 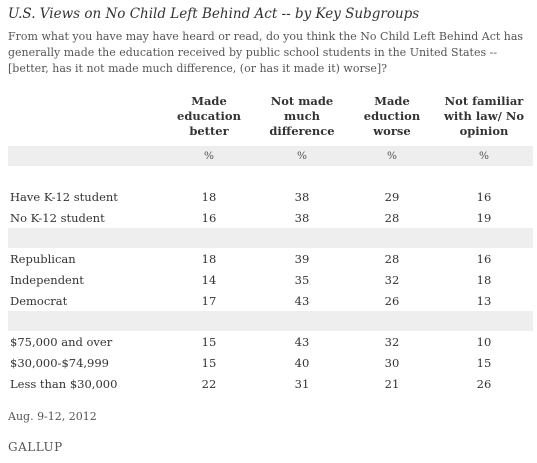 What do you see at coordinates (392, 383) in the screenshot?
I see `value-cell: 21` at bounding box center [392, 383].